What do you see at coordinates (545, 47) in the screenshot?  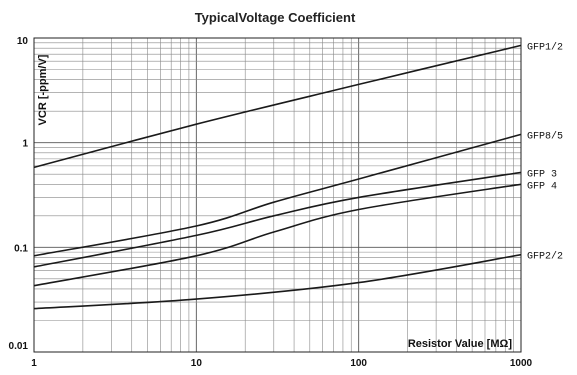 I see `series-label: GFP1/2` at bounding box center [545, 47].